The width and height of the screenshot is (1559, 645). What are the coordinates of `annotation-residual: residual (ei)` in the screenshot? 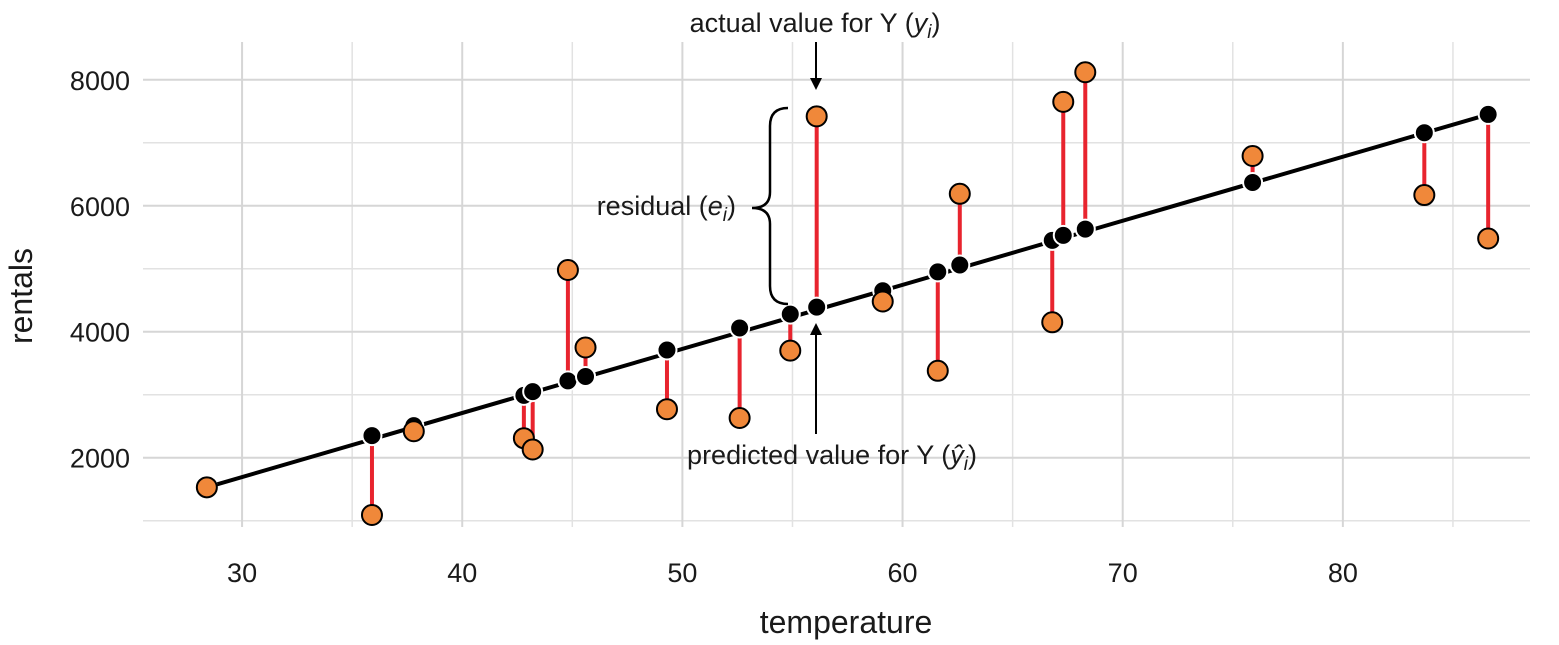 It's located at (693, 206).